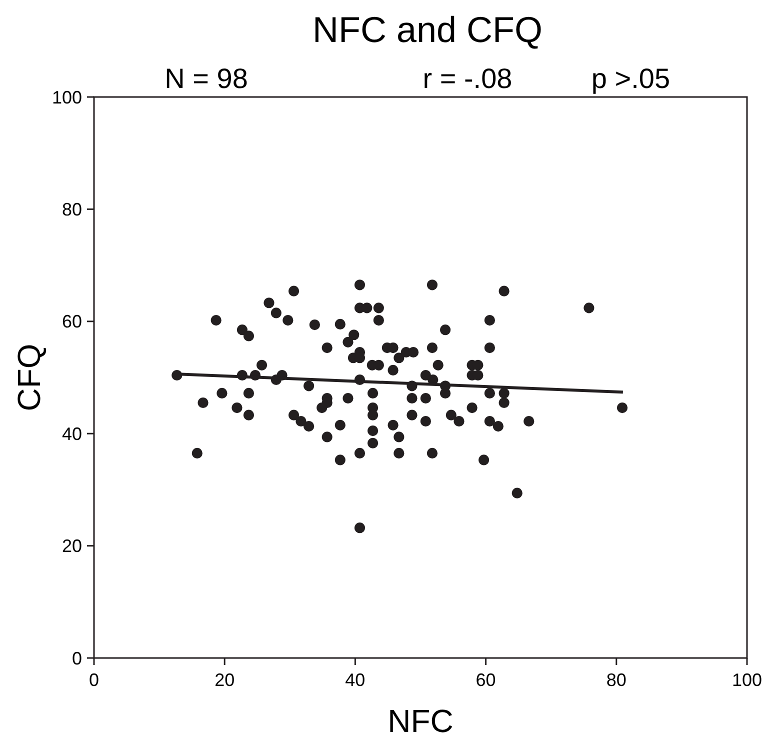  What do you see at coordinates (616, 680) in the screenshot?
I see `x-tick-label: 80` at bounding box center [616, 680].